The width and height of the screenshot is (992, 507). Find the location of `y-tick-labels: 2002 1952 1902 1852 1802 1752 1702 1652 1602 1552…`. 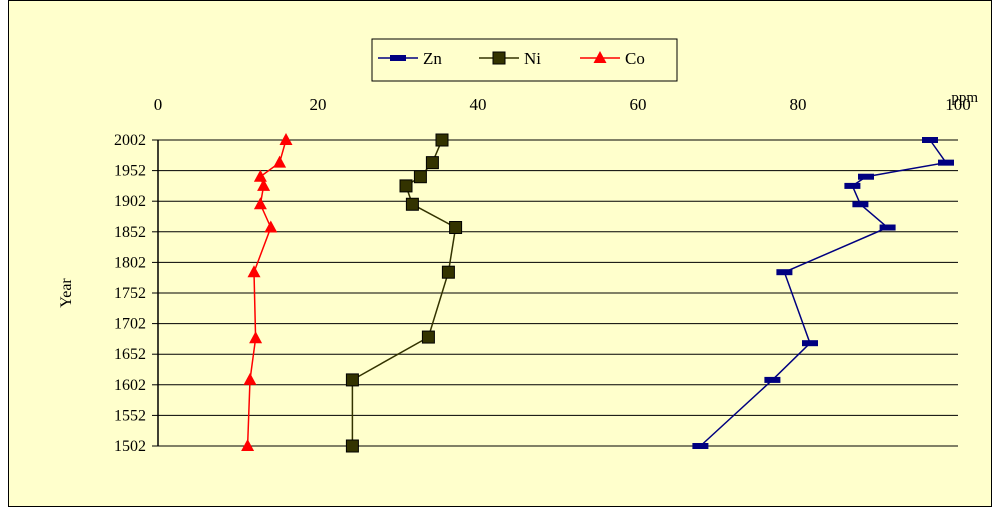

y-tick-labels: 2002 1952 1902 1852 1802 1752 1702 1652 1602 1552… is located at coordinates (130, 293).